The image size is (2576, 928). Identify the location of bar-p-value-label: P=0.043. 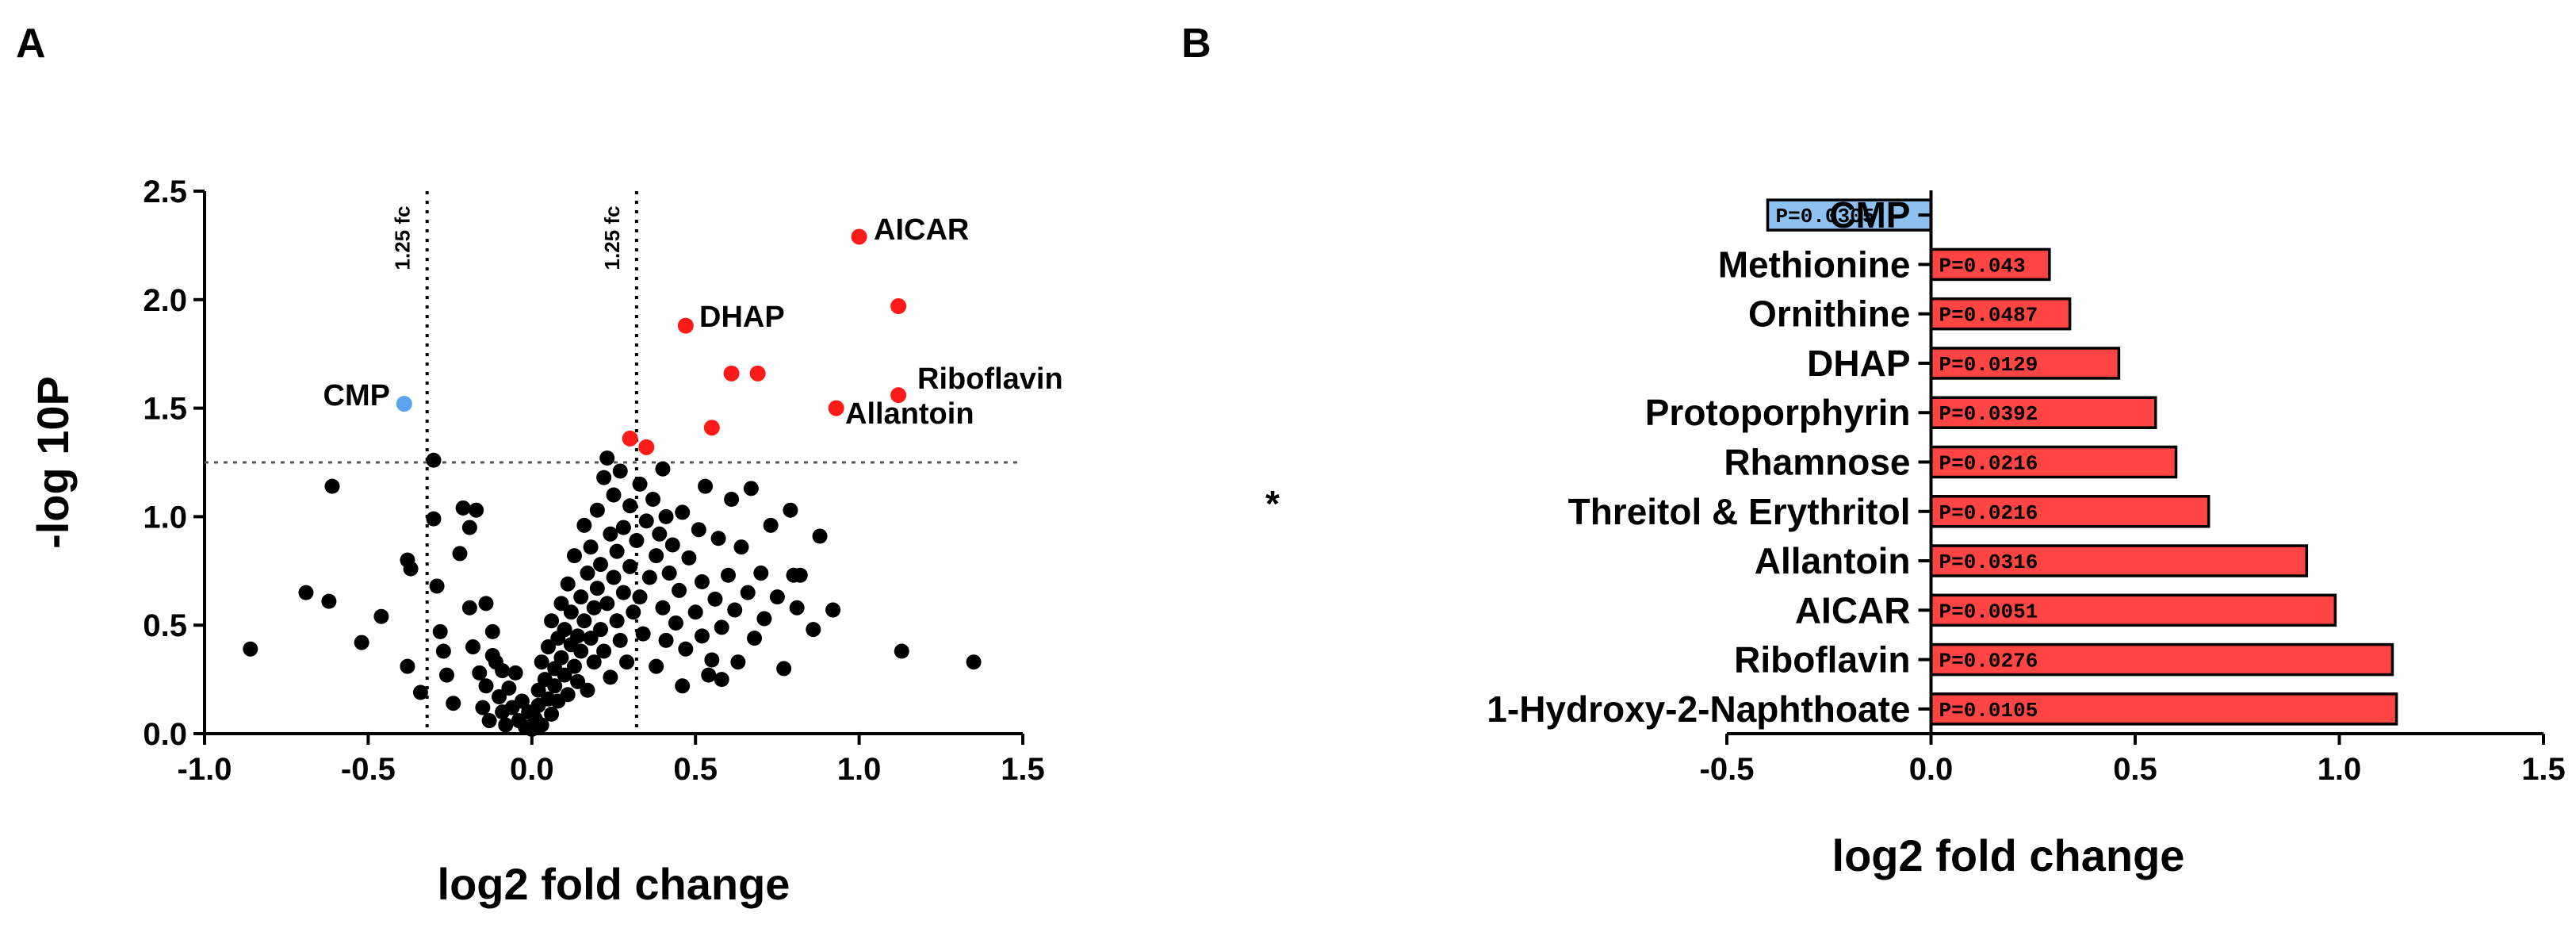
(1982, 266).